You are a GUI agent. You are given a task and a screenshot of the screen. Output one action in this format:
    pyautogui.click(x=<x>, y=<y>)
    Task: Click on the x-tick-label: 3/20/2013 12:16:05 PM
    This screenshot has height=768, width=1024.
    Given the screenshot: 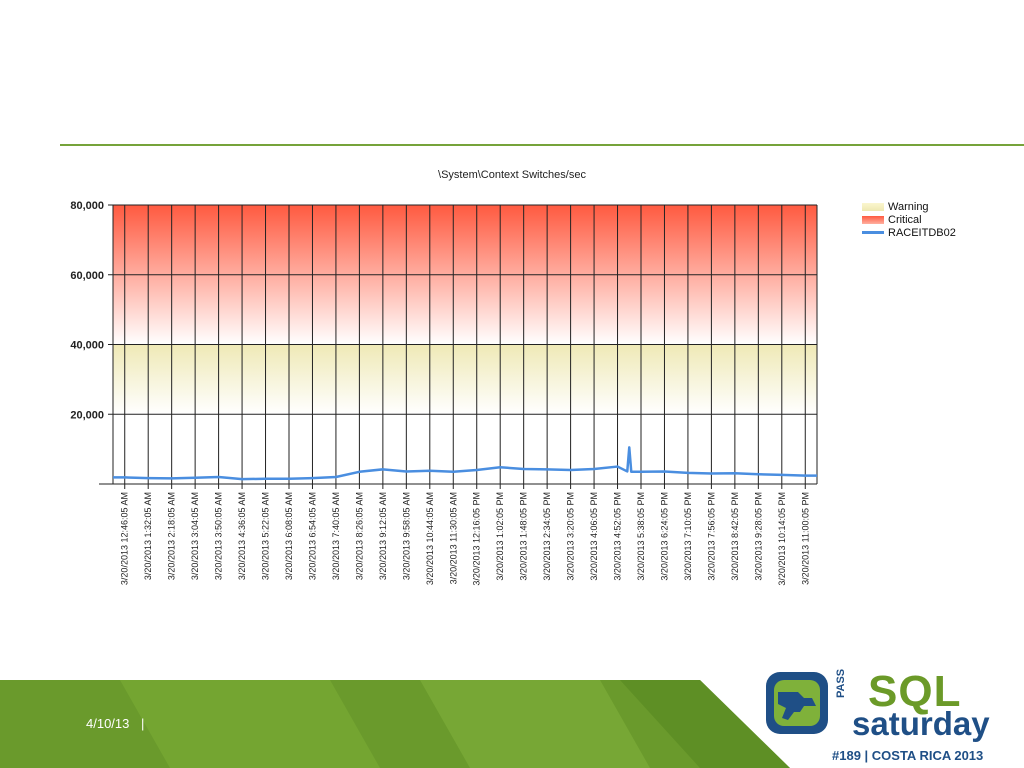 What is the action you would take?
    pyautogui.click(x=477, y=539)
    